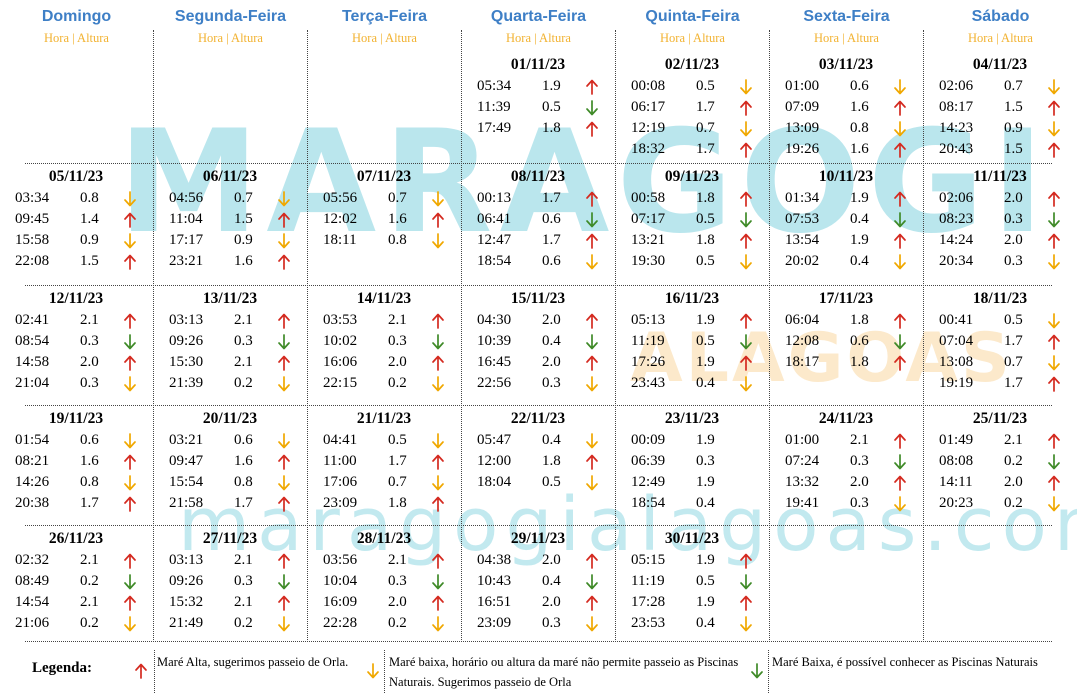  Describe the element at coordinates (76, 219) in the screenshot. I see `tide-row: 09:45 1.4` at that location.